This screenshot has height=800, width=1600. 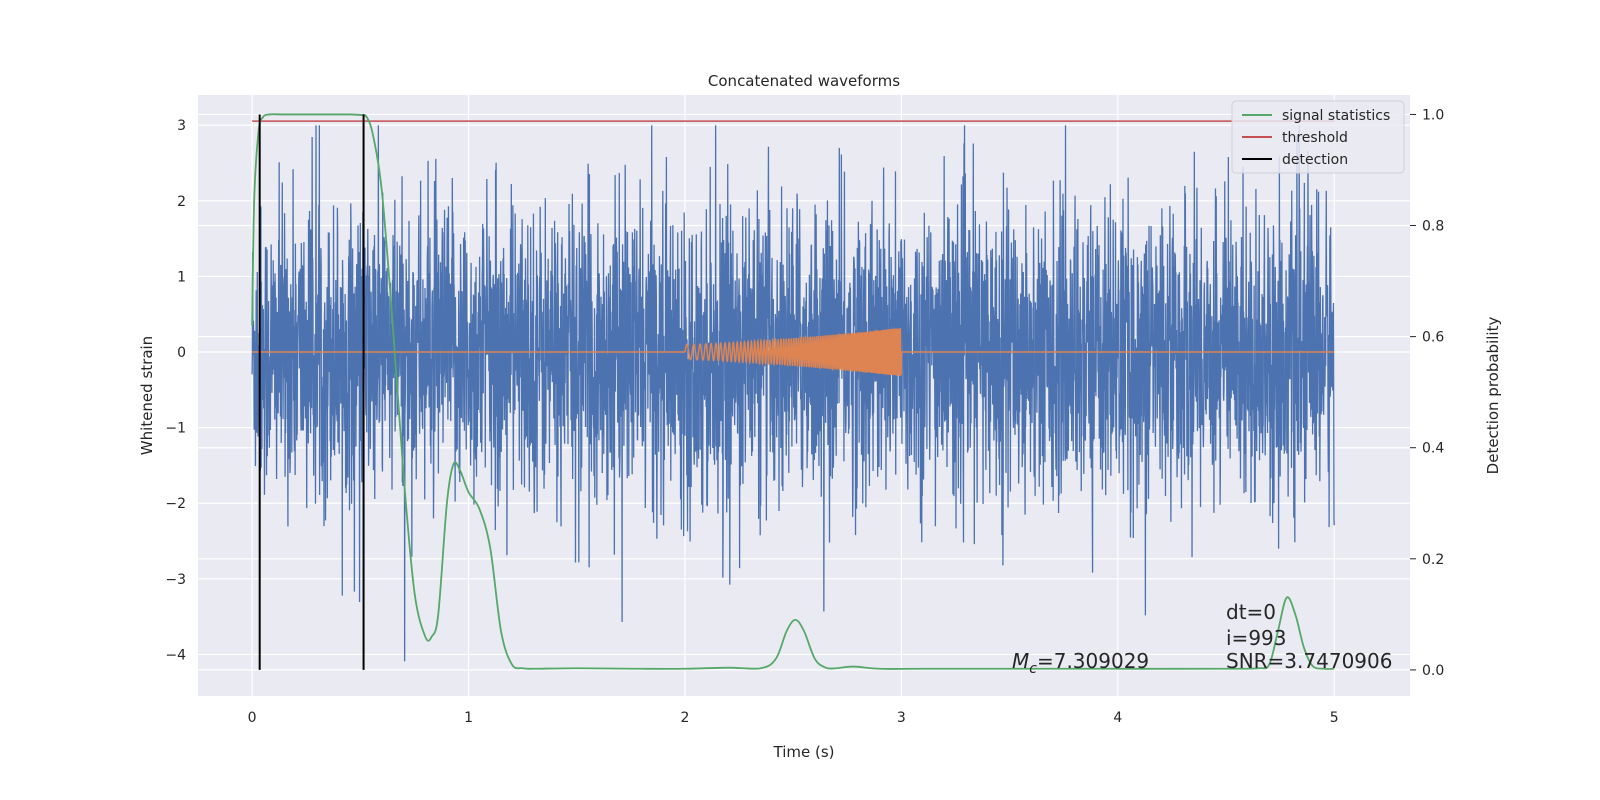 What do you see at coordinates (175, 580) in the screenshot?
I see `y-tick-label: −3` at bounding box center [175, 580].